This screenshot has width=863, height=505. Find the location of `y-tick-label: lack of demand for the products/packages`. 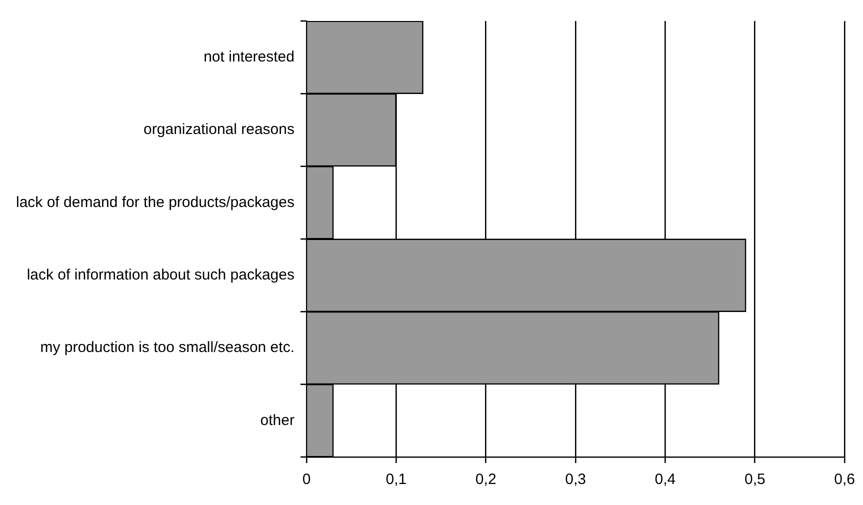

y-tick-label: lack of demand for the products/packages is located at coordinates (155, 202).